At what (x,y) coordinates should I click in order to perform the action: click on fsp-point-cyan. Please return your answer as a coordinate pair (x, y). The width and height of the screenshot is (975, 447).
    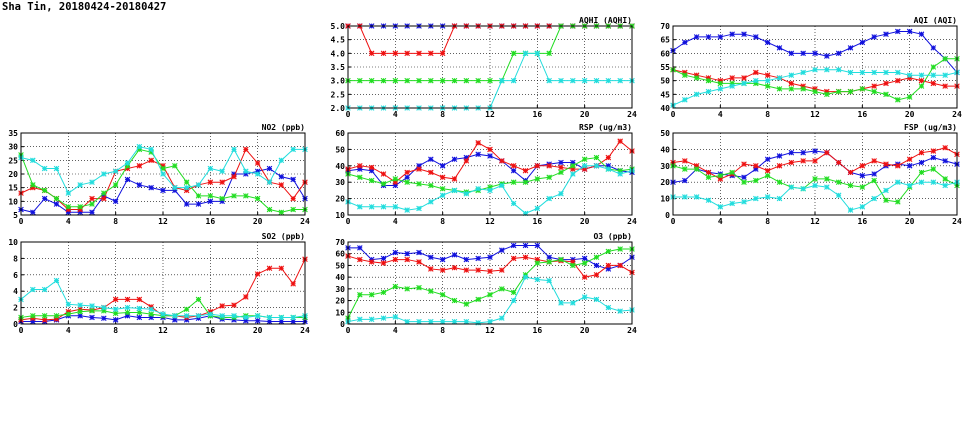
    Looking at the image, I should click on (933, 182).